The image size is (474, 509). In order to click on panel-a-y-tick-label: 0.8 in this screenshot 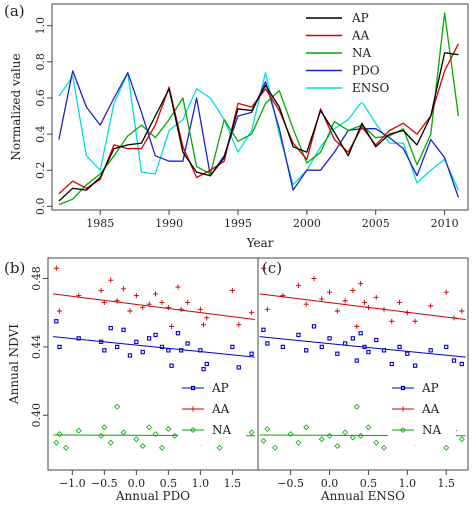, I will do `click(40, 62)`.